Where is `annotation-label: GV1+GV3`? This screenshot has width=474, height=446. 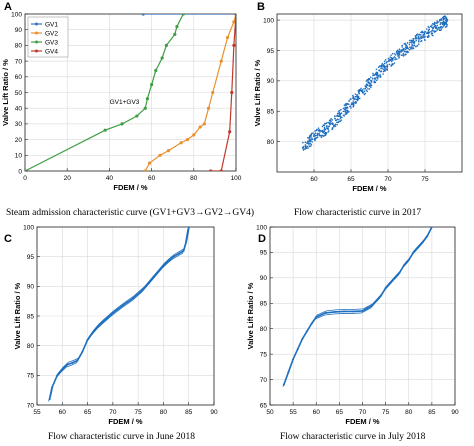 annotation-label: GV1+GV3 is located at coordinates (125, 102).